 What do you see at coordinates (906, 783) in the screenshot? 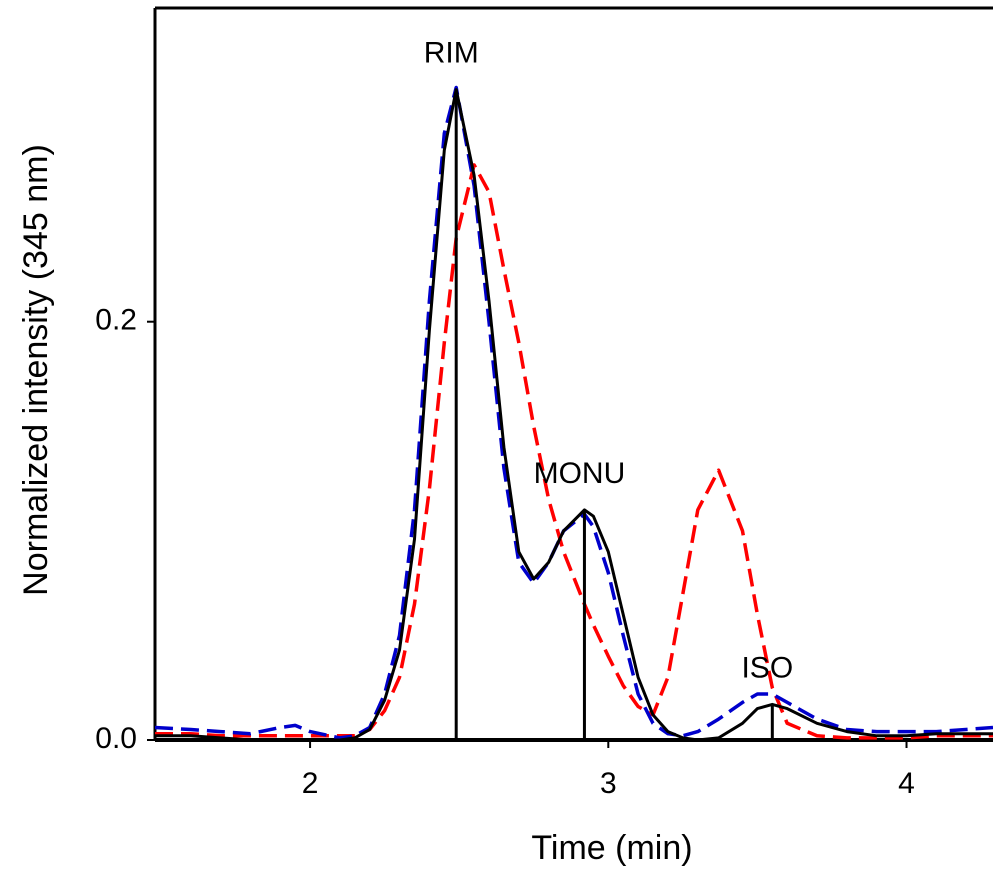
I see `x-tick-label: 4` at bounding box center [906, 783].